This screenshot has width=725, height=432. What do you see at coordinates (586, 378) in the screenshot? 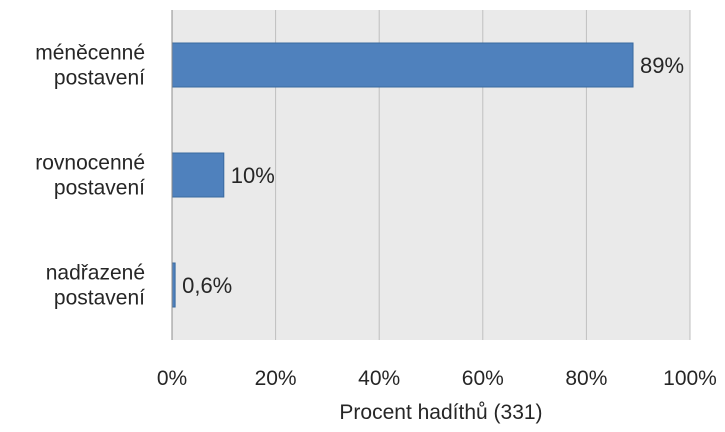
I see `x-tick-label: 80%` at bounding box center [586, 378].